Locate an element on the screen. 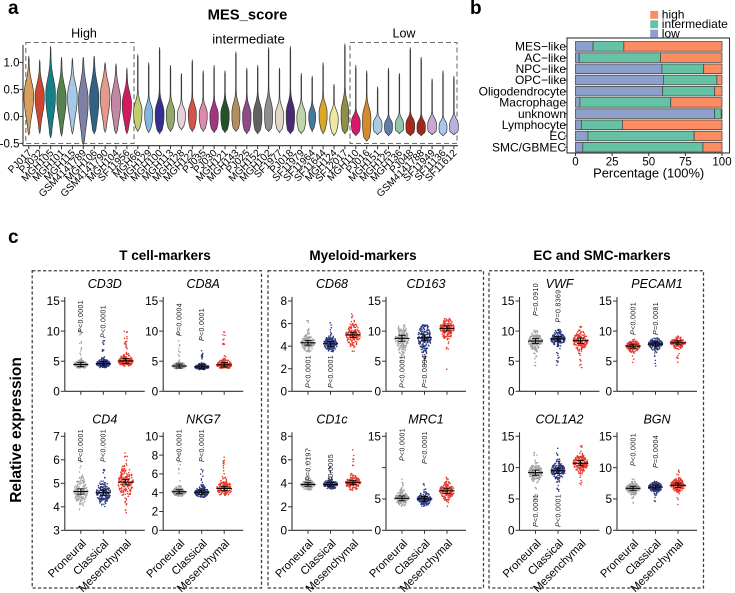  svg-text: Macrophage is located at coordinates (532, 103).